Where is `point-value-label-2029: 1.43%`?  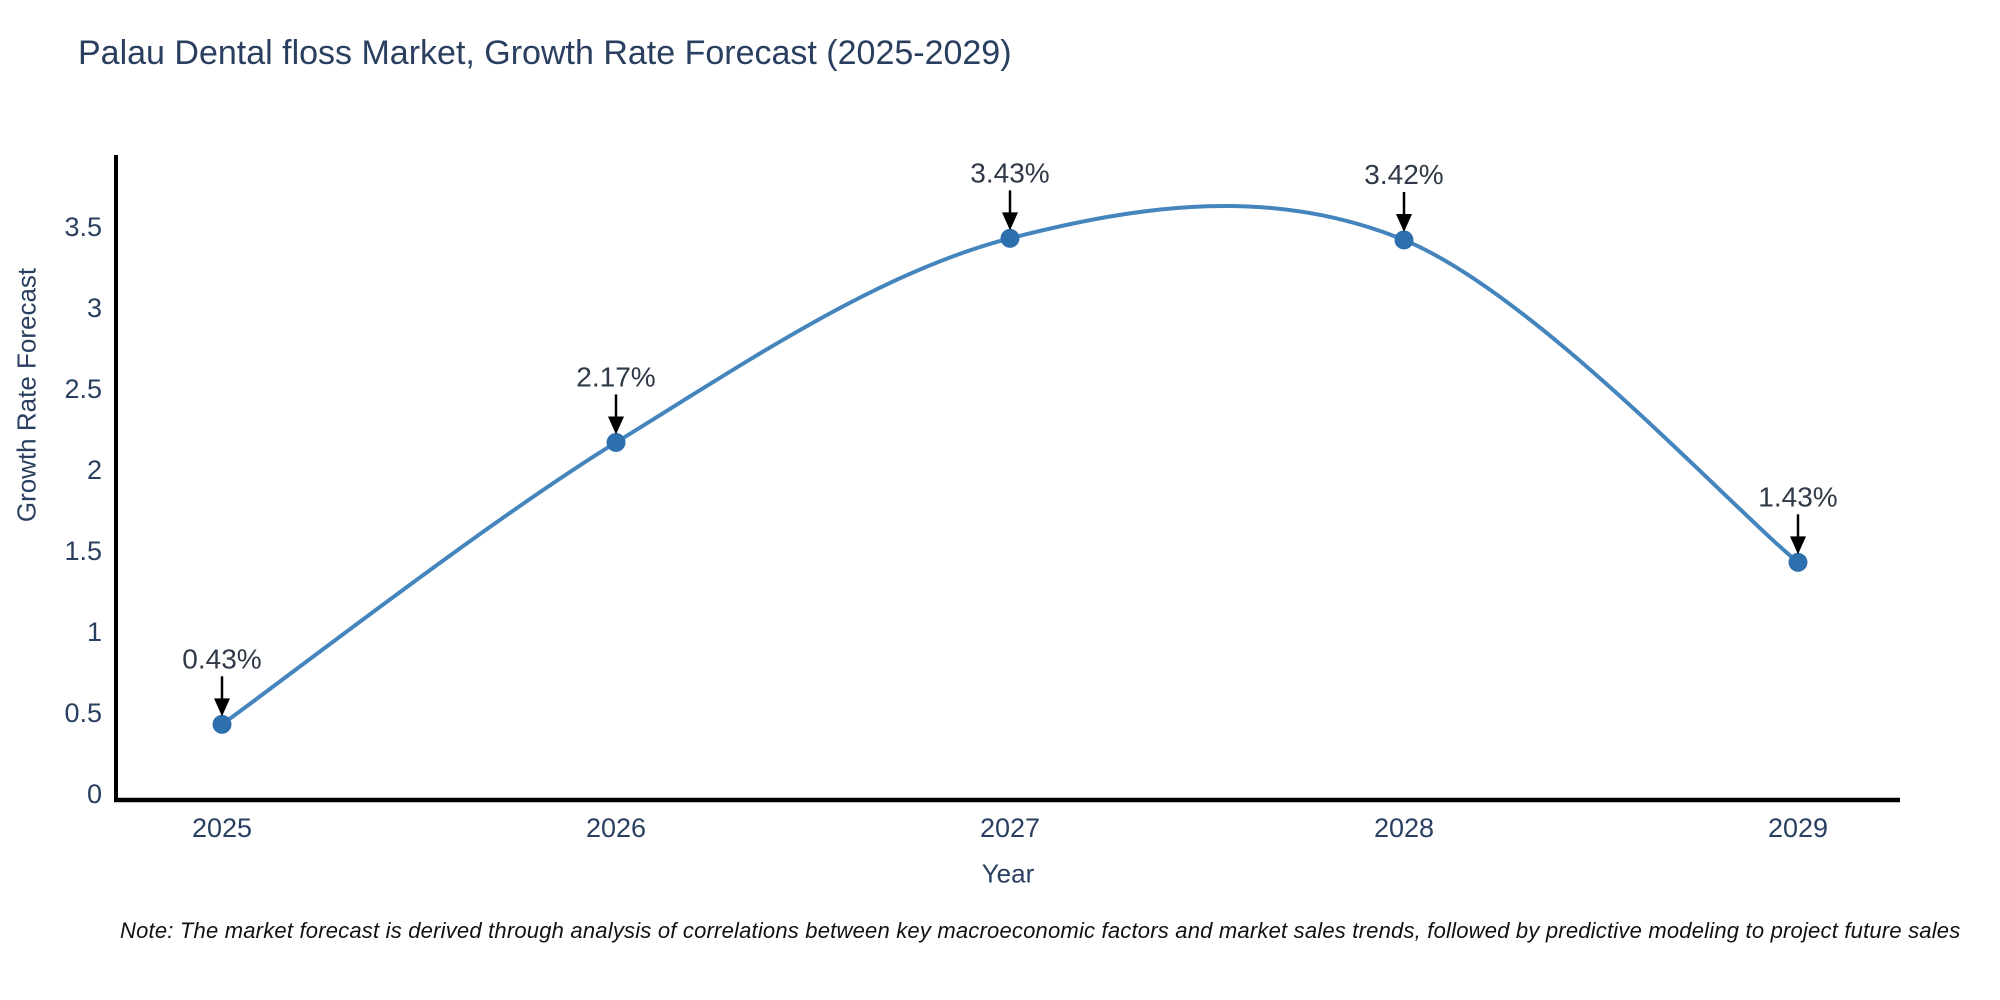
point-value-label-2029: 1.43% is located at coordinates (1797, 496).